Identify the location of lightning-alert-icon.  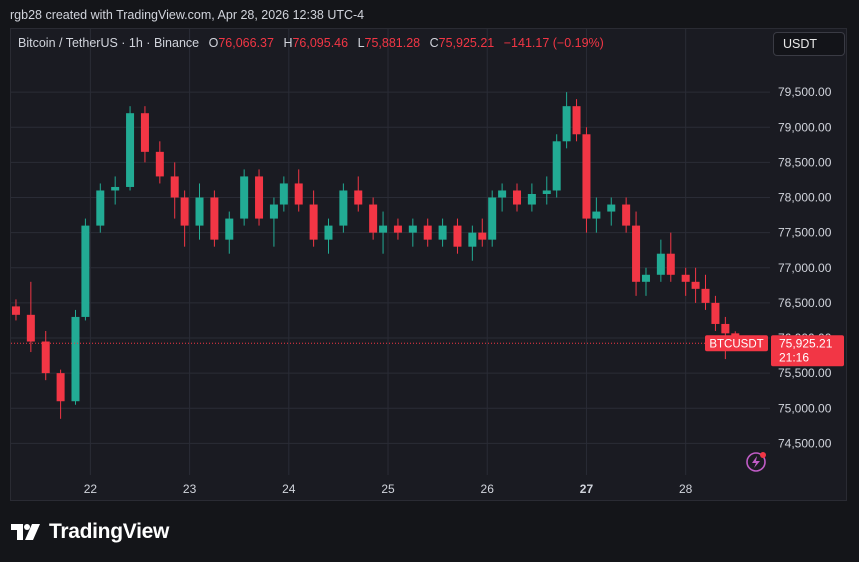
(756, 462).